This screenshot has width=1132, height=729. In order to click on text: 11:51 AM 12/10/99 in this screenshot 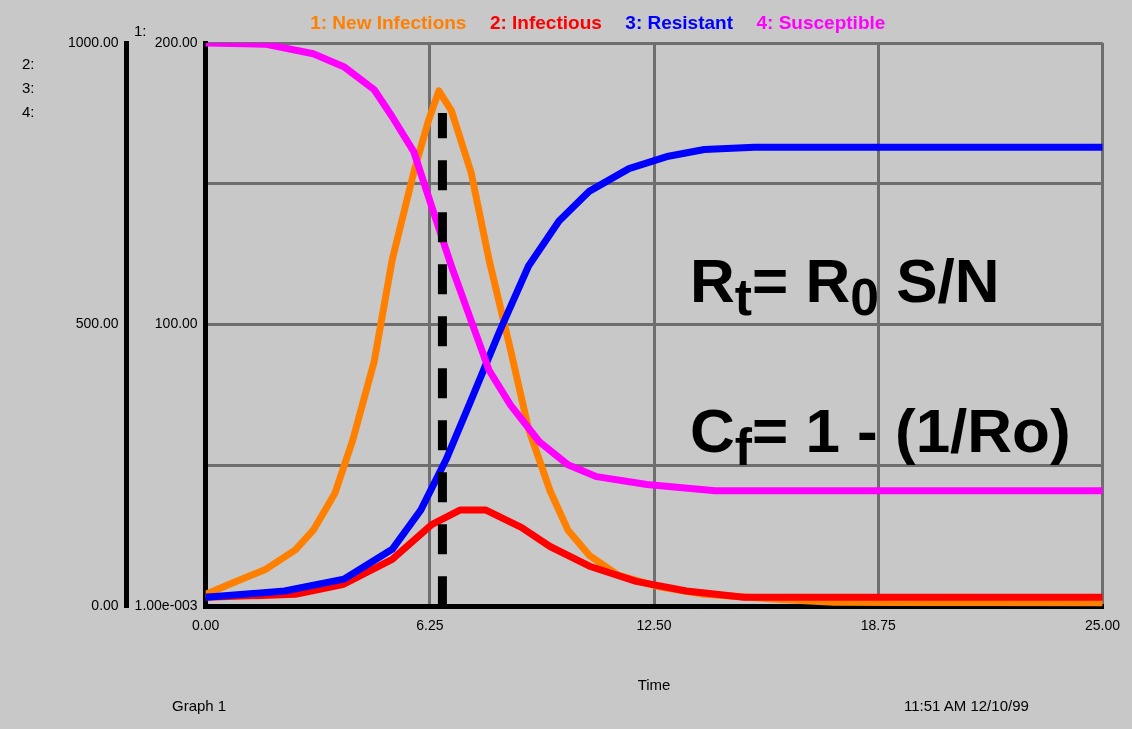, I will do `click(966, 705)`.